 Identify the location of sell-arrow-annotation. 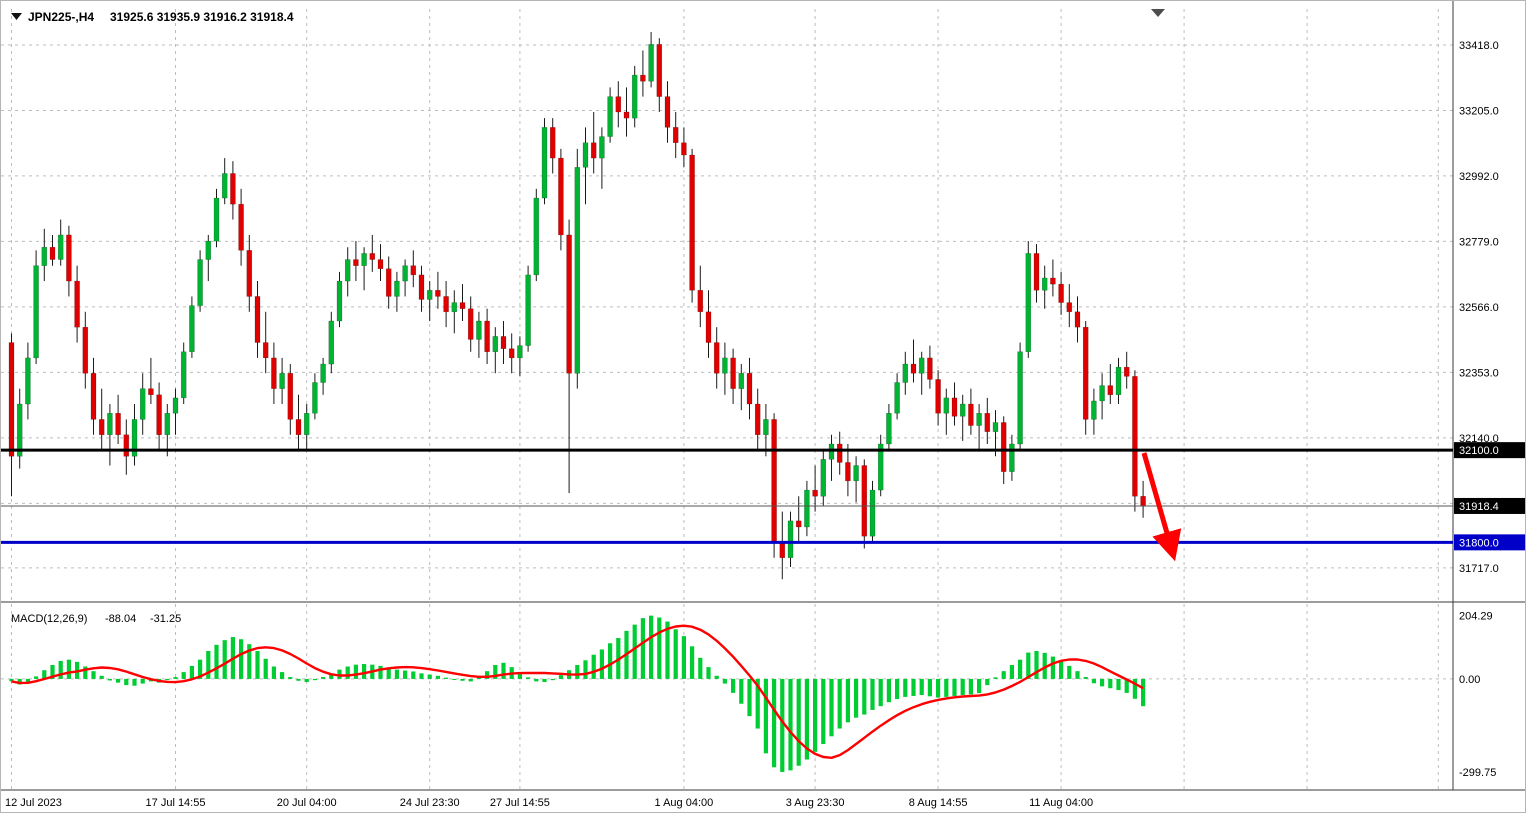
(1161, 507).